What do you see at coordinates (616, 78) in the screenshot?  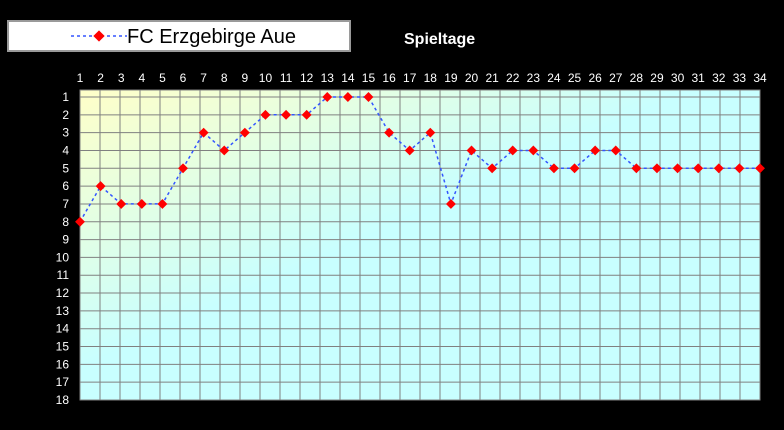 I see `x-tick-label: 27` at bounding box center [616, 78].